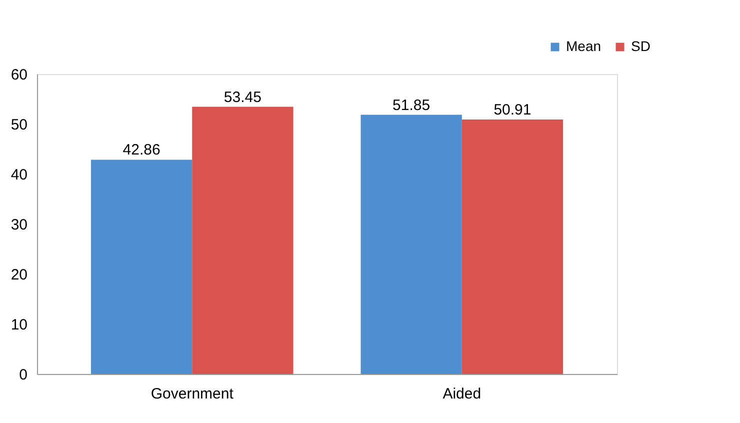  Describe the element at coordinates (192, 394) in the screenshot. I see `x-tick-label: Government` at that location.